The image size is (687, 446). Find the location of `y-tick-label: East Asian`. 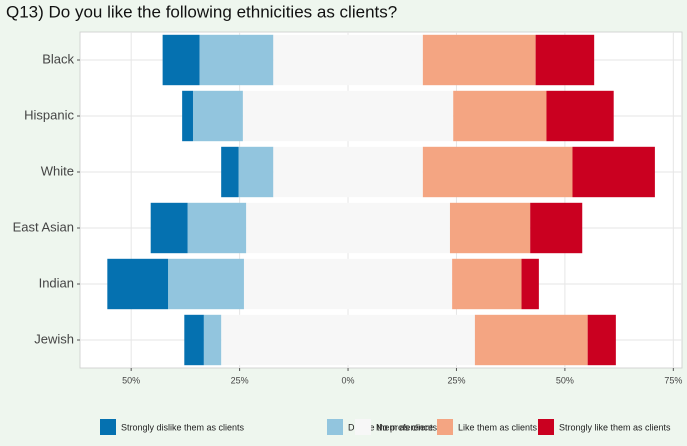

y-tick-label: East Asian is located at coordinates (43, 226).